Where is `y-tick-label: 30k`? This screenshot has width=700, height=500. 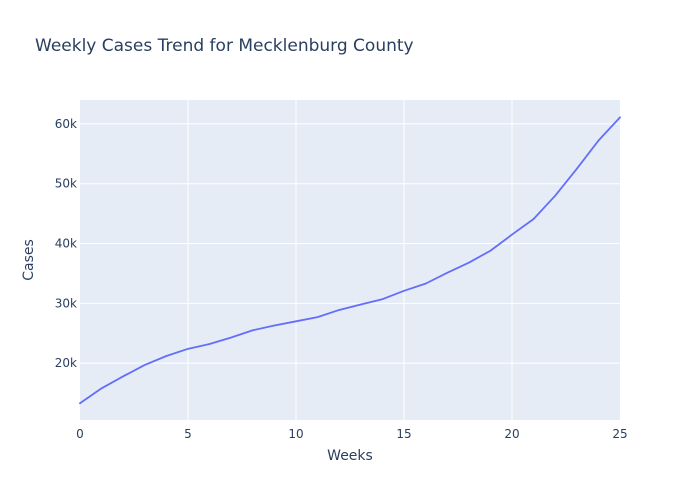
y-tick-label: 30k is located at coordinates (66, 303).